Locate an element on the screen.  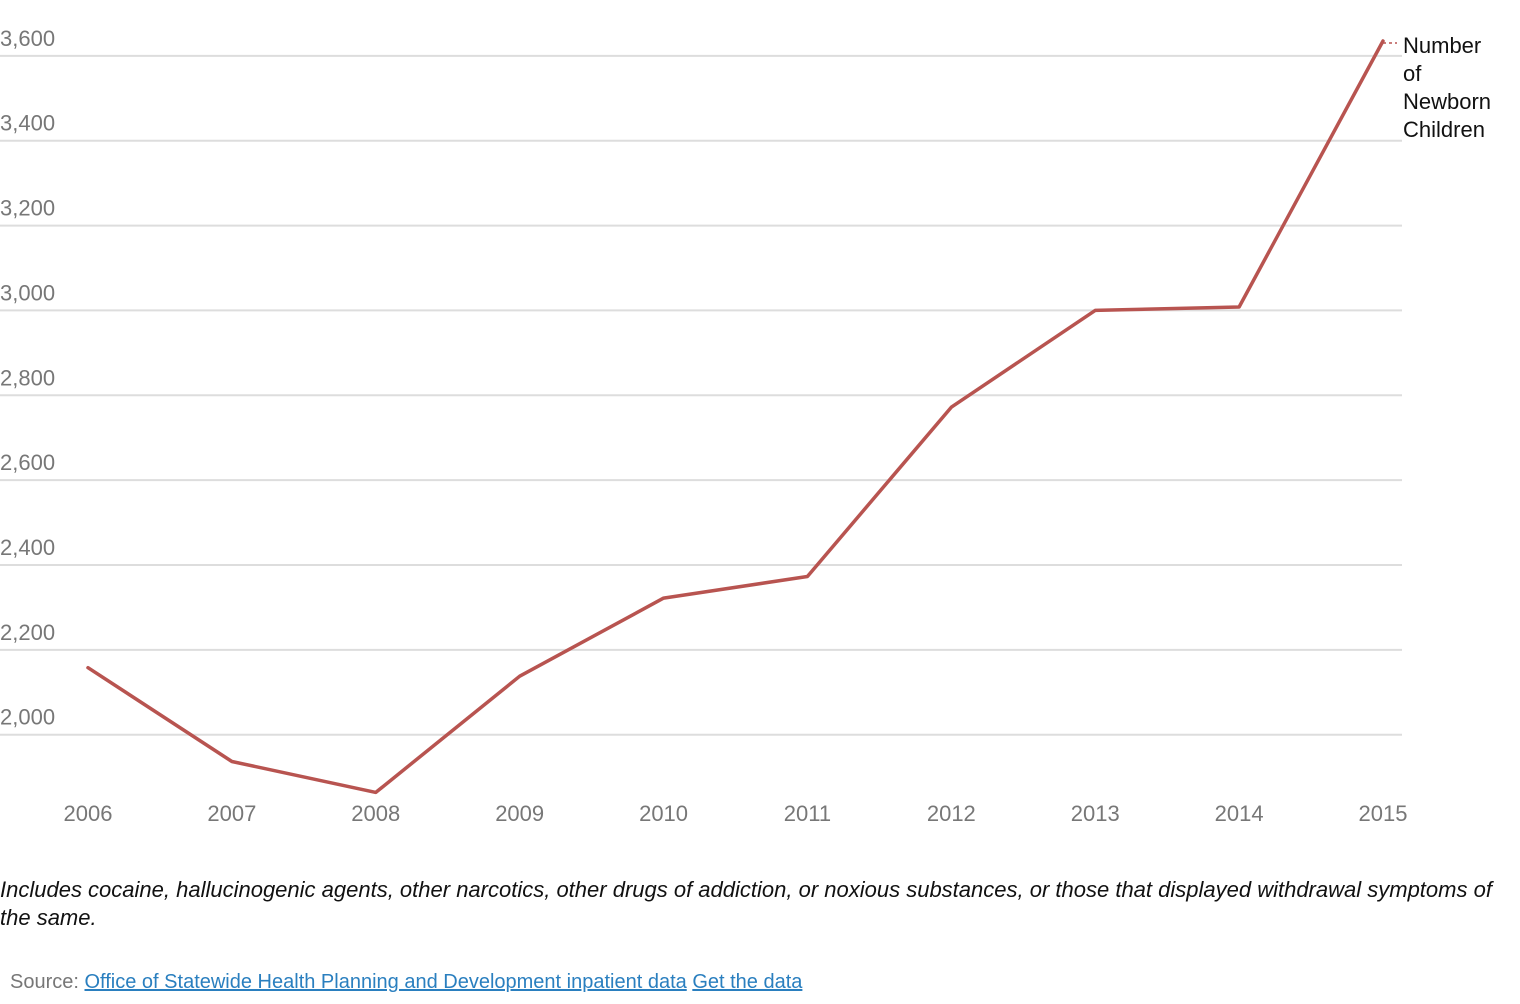
y-tick-label-3400: 3,400 is located at coordinates (27, 123).